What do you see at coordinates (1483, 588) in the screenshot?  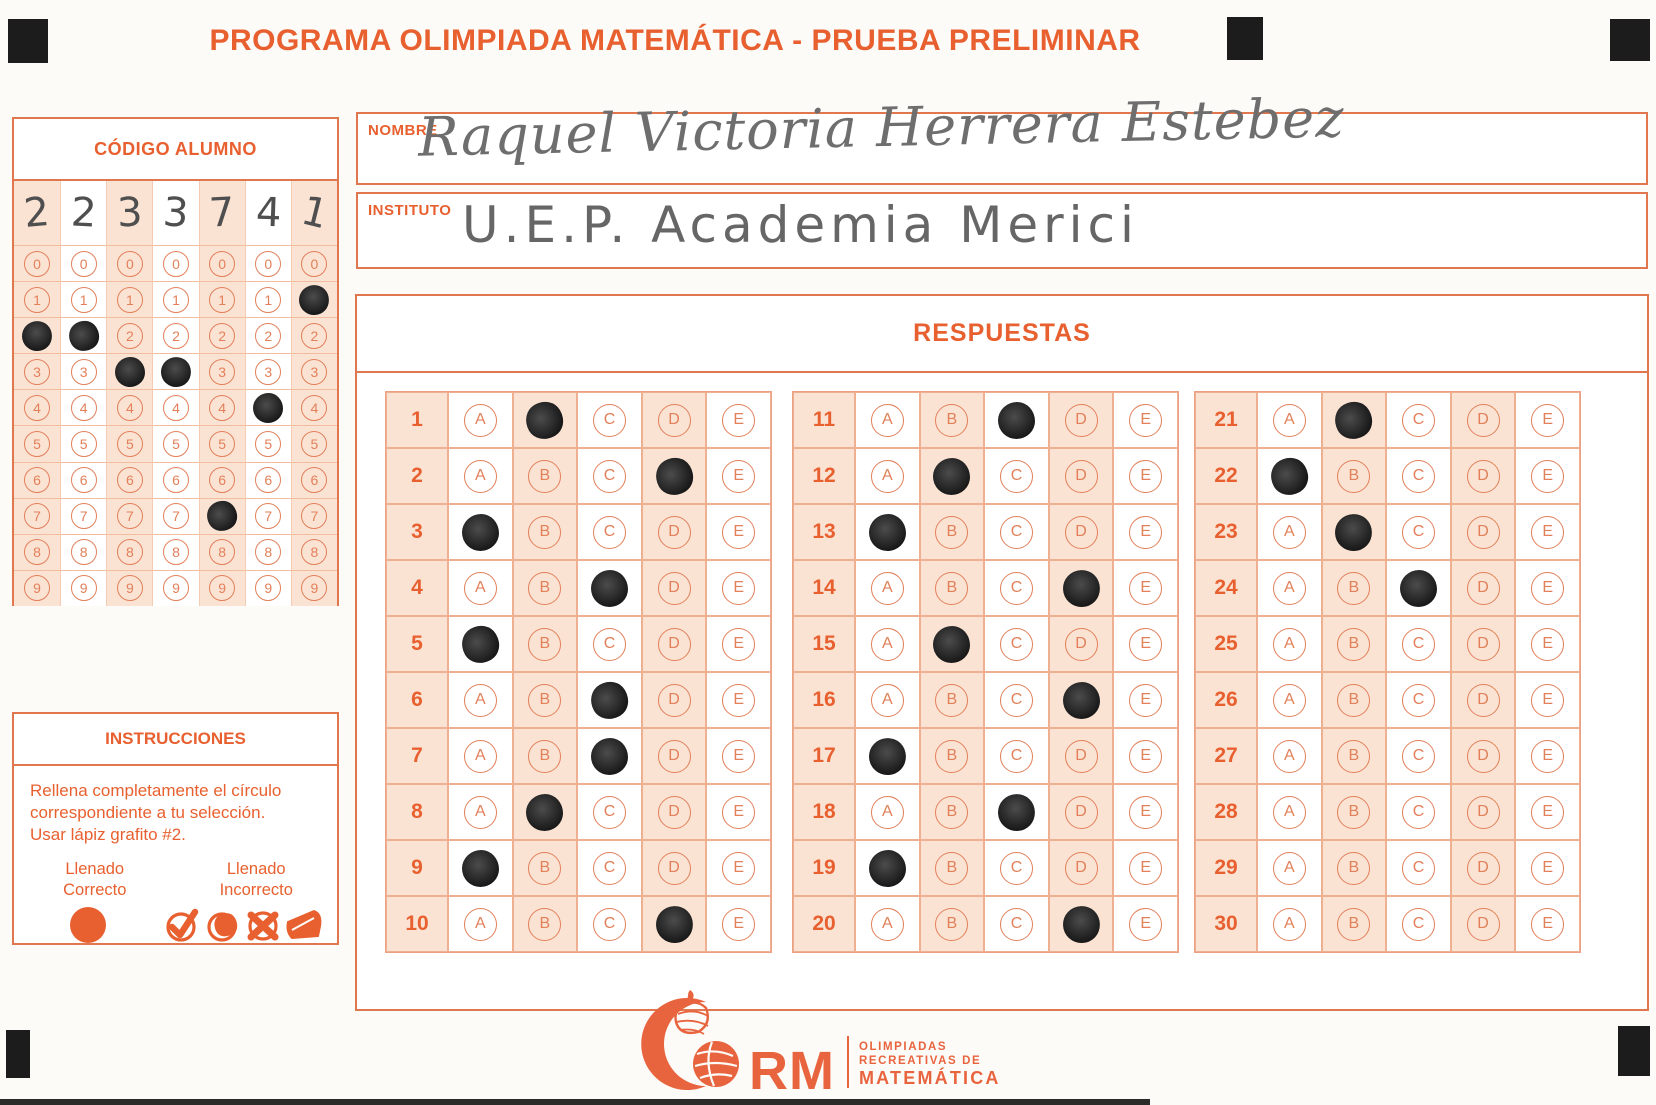 I see `answer-cell: D` at bounding box center [1483, 588].